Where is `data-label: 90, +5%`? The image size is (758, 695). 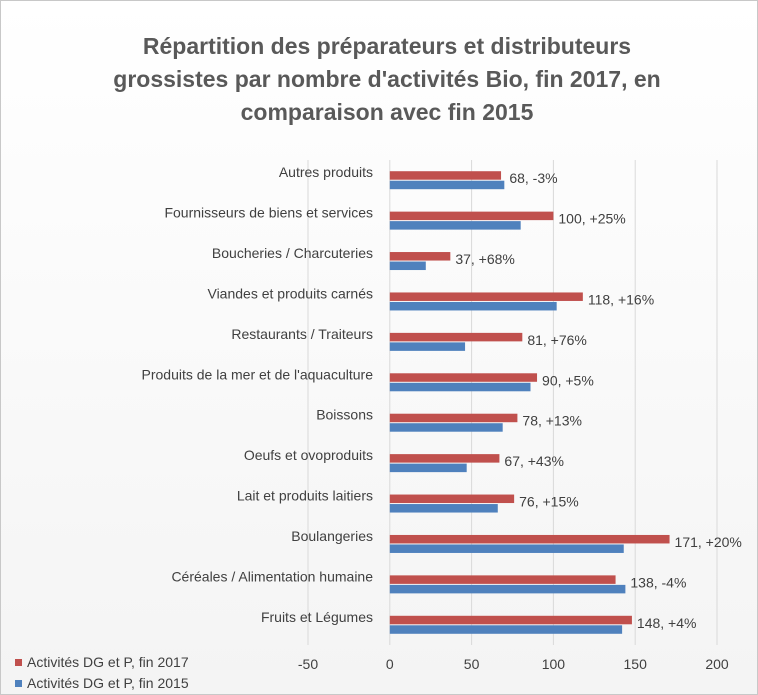 data-label: 90, +5% is located at coordinates (568, 380).